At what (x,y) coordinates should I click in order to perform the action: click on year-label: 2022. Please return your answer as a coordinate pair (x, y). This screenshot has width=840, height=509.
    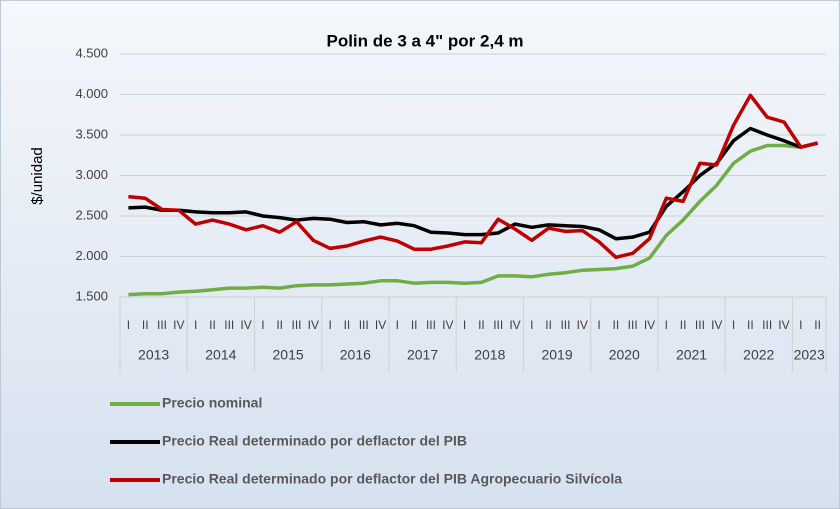
    Looking at the image, I should click on (758, 355).